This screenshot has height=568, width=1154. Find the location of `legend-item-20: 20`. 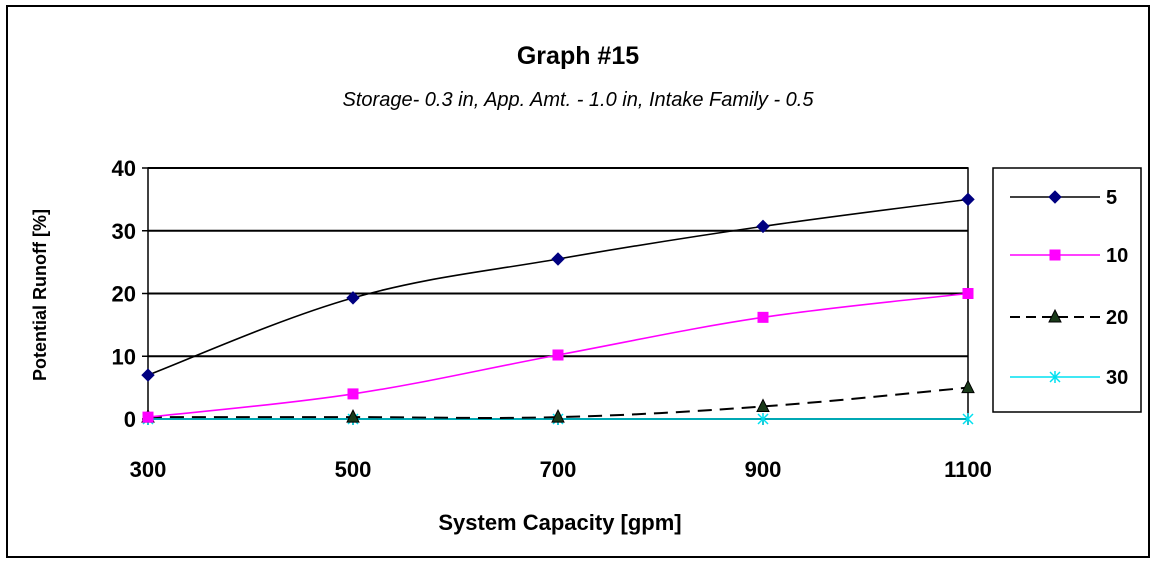

legend-item-20: 20 is located at coordinates (1069, 318).